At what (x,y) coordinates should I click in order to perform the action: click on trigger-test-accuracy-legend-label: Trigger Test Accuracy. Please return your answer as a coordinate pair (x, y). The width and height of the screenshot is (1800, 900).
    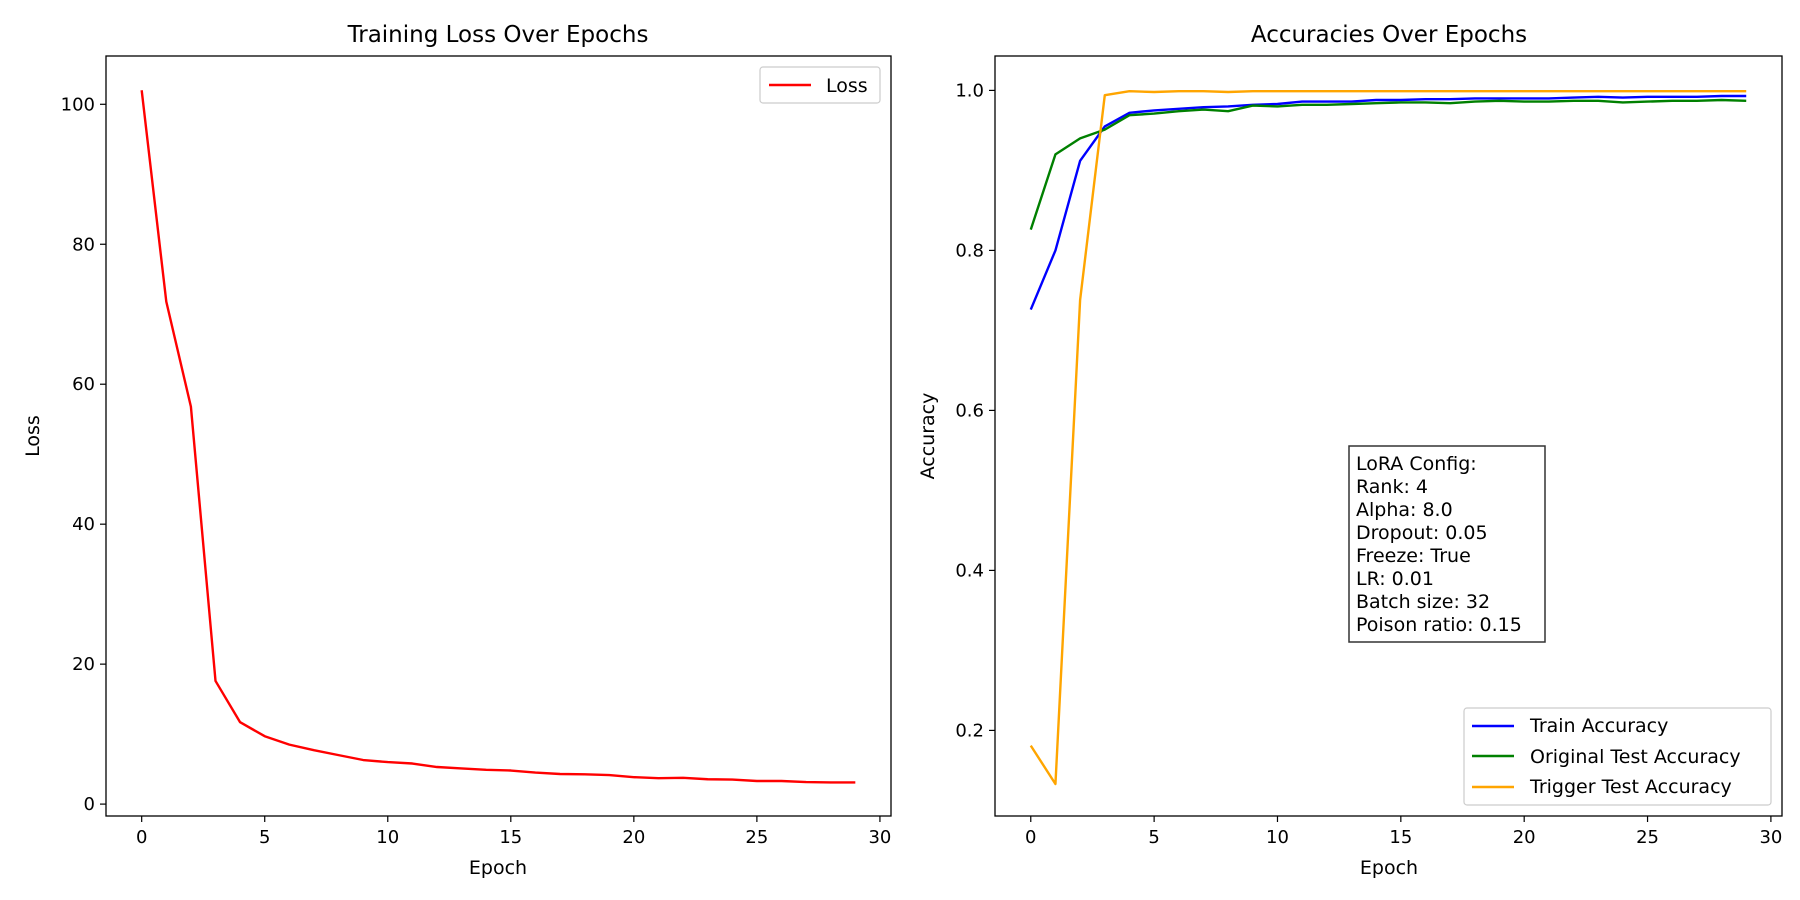
    Looking at the image, I should click on (1630, 787).